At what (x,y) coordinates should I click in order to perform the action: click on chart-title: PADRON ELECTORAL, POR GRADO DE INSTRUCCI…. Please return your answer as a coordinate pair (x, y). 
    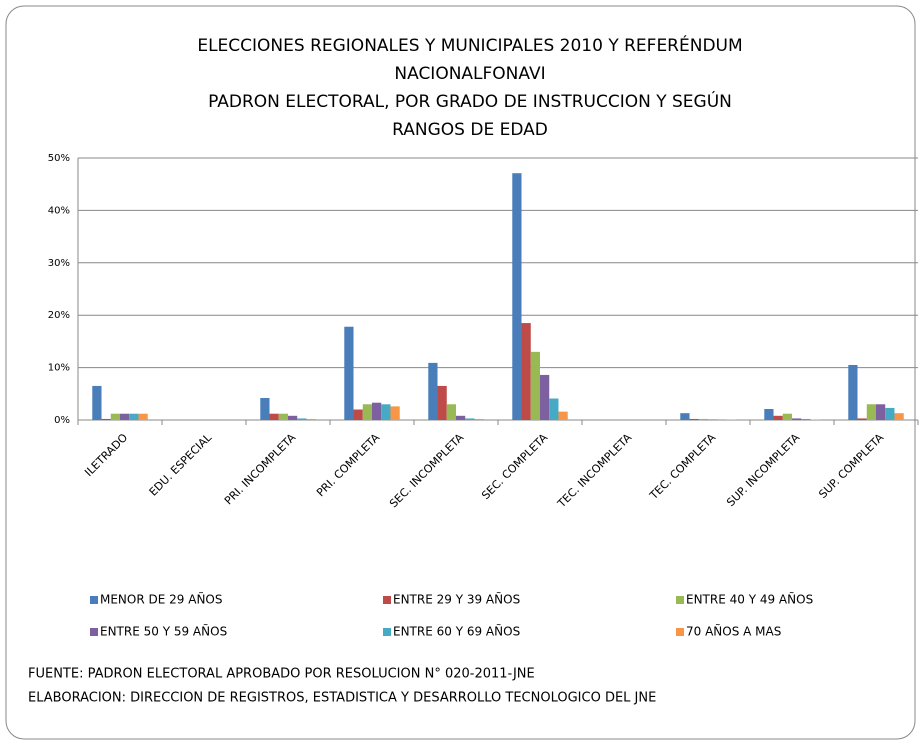
    Looking at the image, I should click on (470, 101).